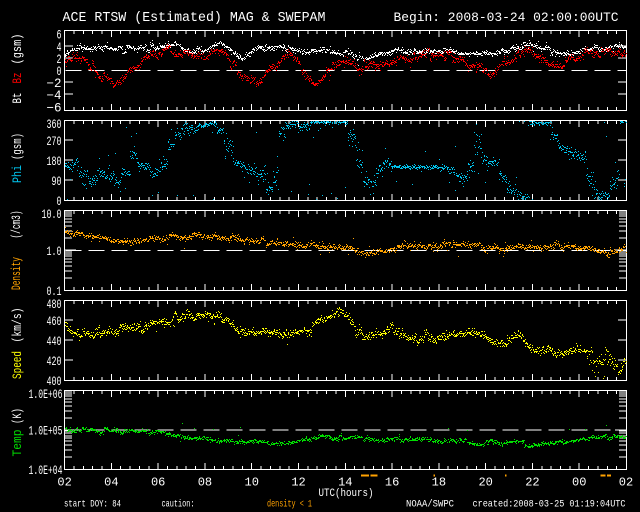 This screenshot has width=640, height=512. I want to click on svg-text: 10.0, so click(52, 215).